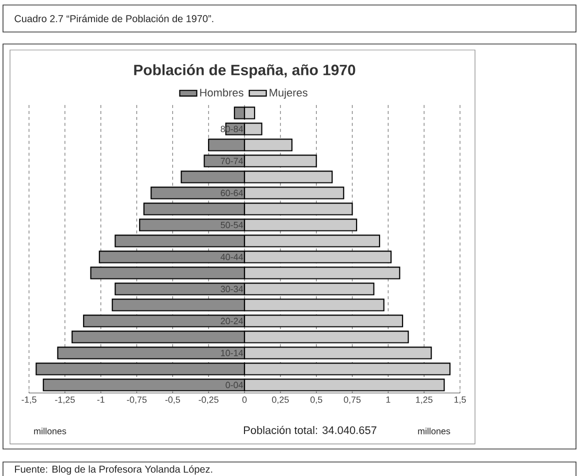  I want to click on x-tick-label: -1, so click(100, 399).